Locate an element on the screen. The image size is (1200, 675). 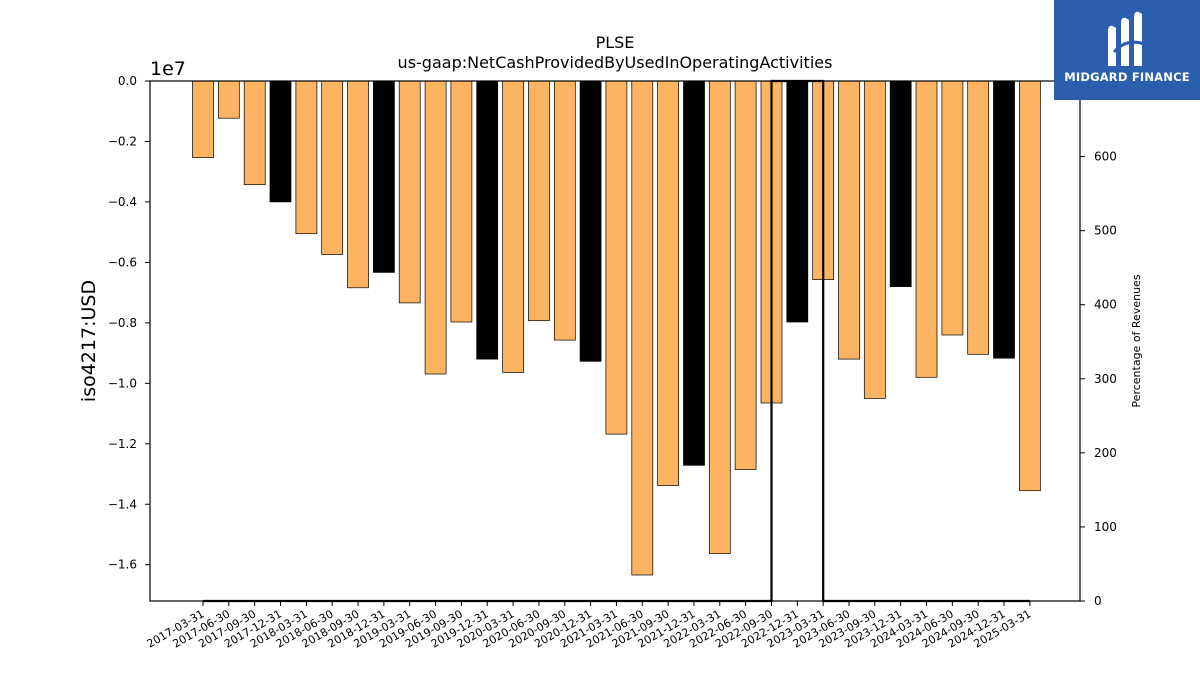
y-ticks-group: 0.0 −0.2 −0.4 −0.6 −0.8 −1.0 −1.2 −1.4 −1.6 is located at coordinates (129, 323).